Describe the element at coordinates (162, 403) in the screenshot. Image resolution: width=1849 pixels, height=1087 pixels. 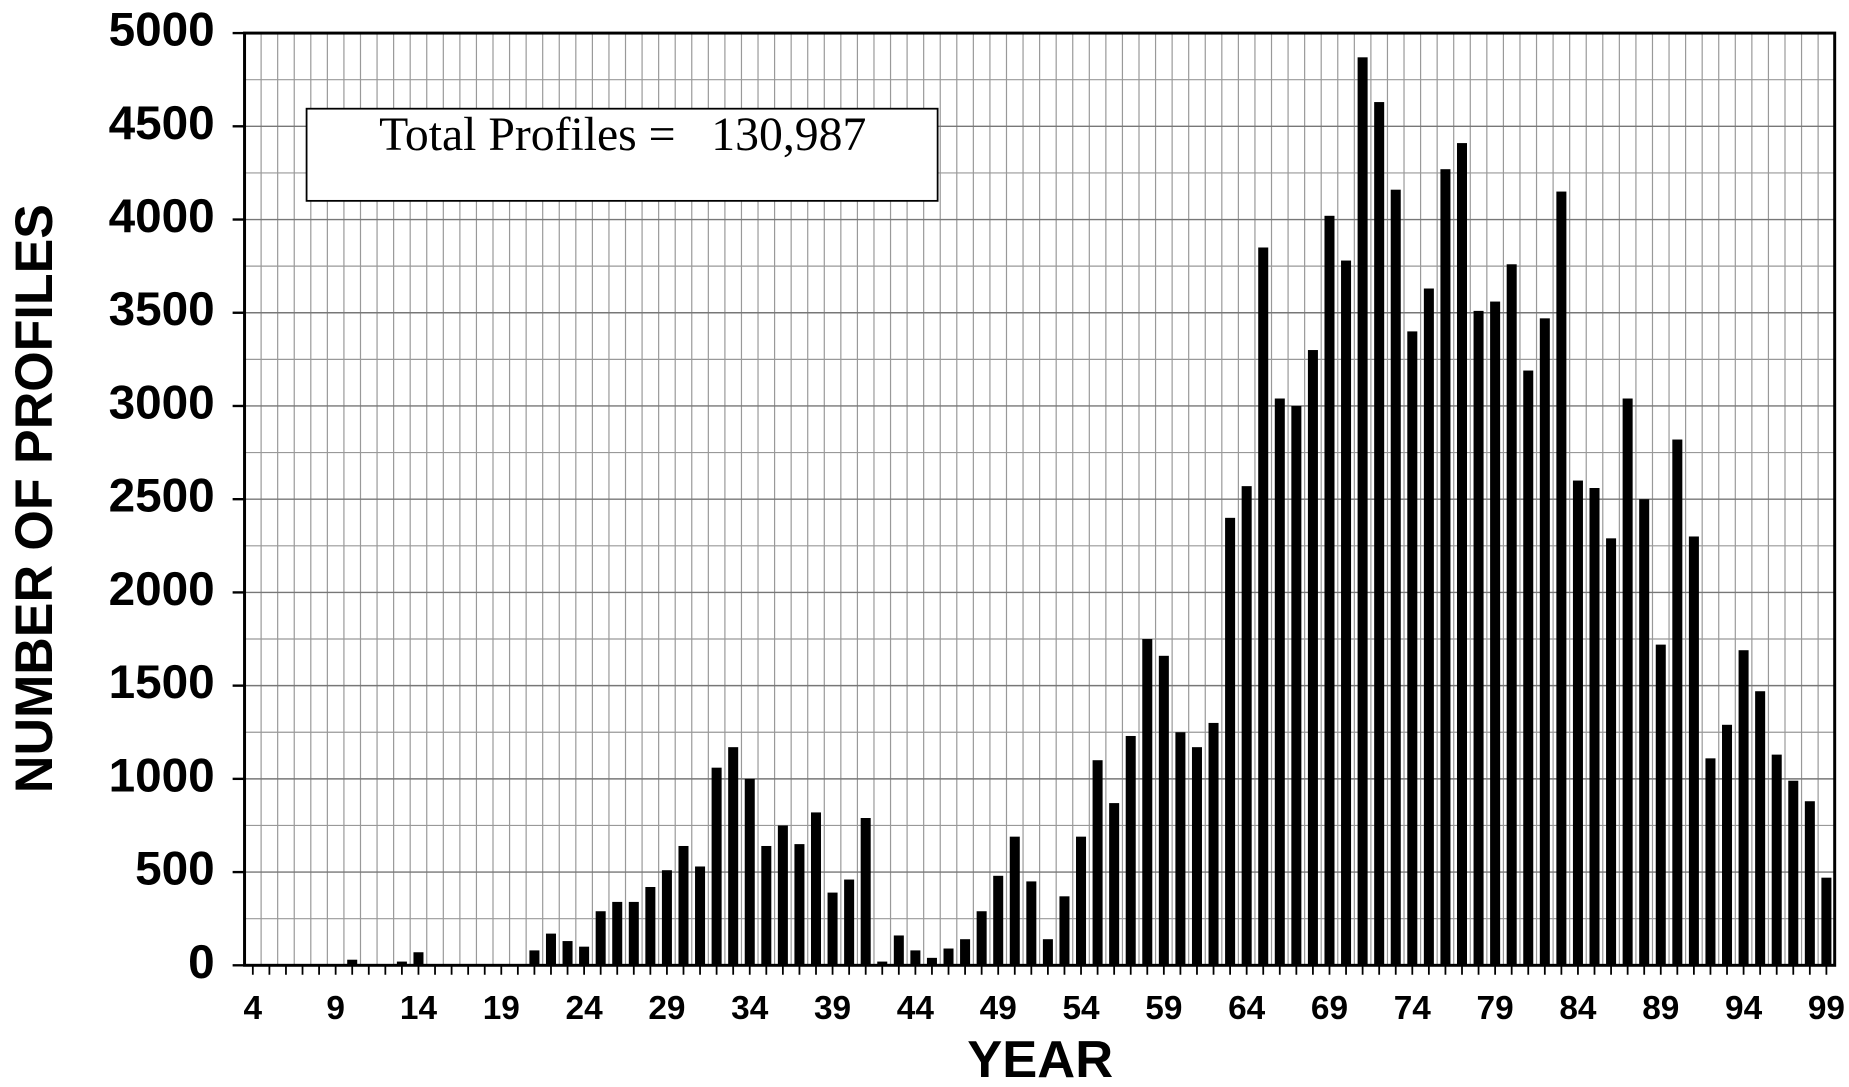
I see `y-tick-label: 3000` at that location.